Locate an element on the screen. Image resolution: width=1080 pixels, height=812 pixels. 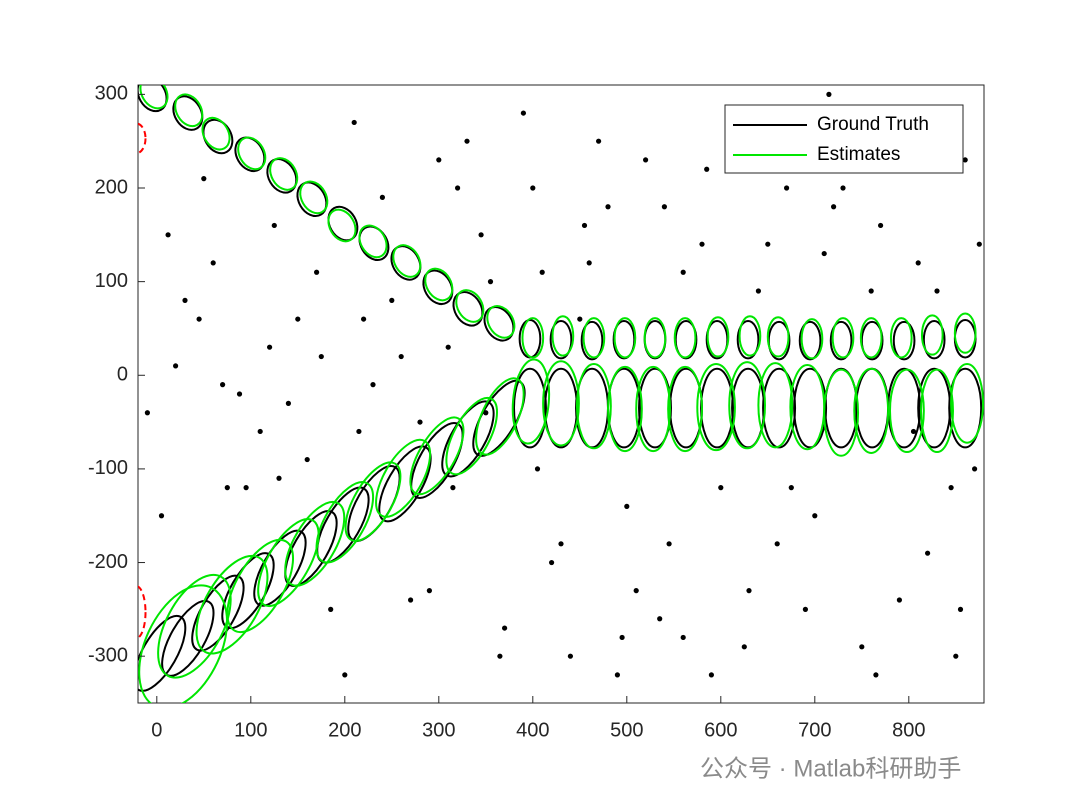
legend-label: Ground Truth is located at coordinates (873, 124).